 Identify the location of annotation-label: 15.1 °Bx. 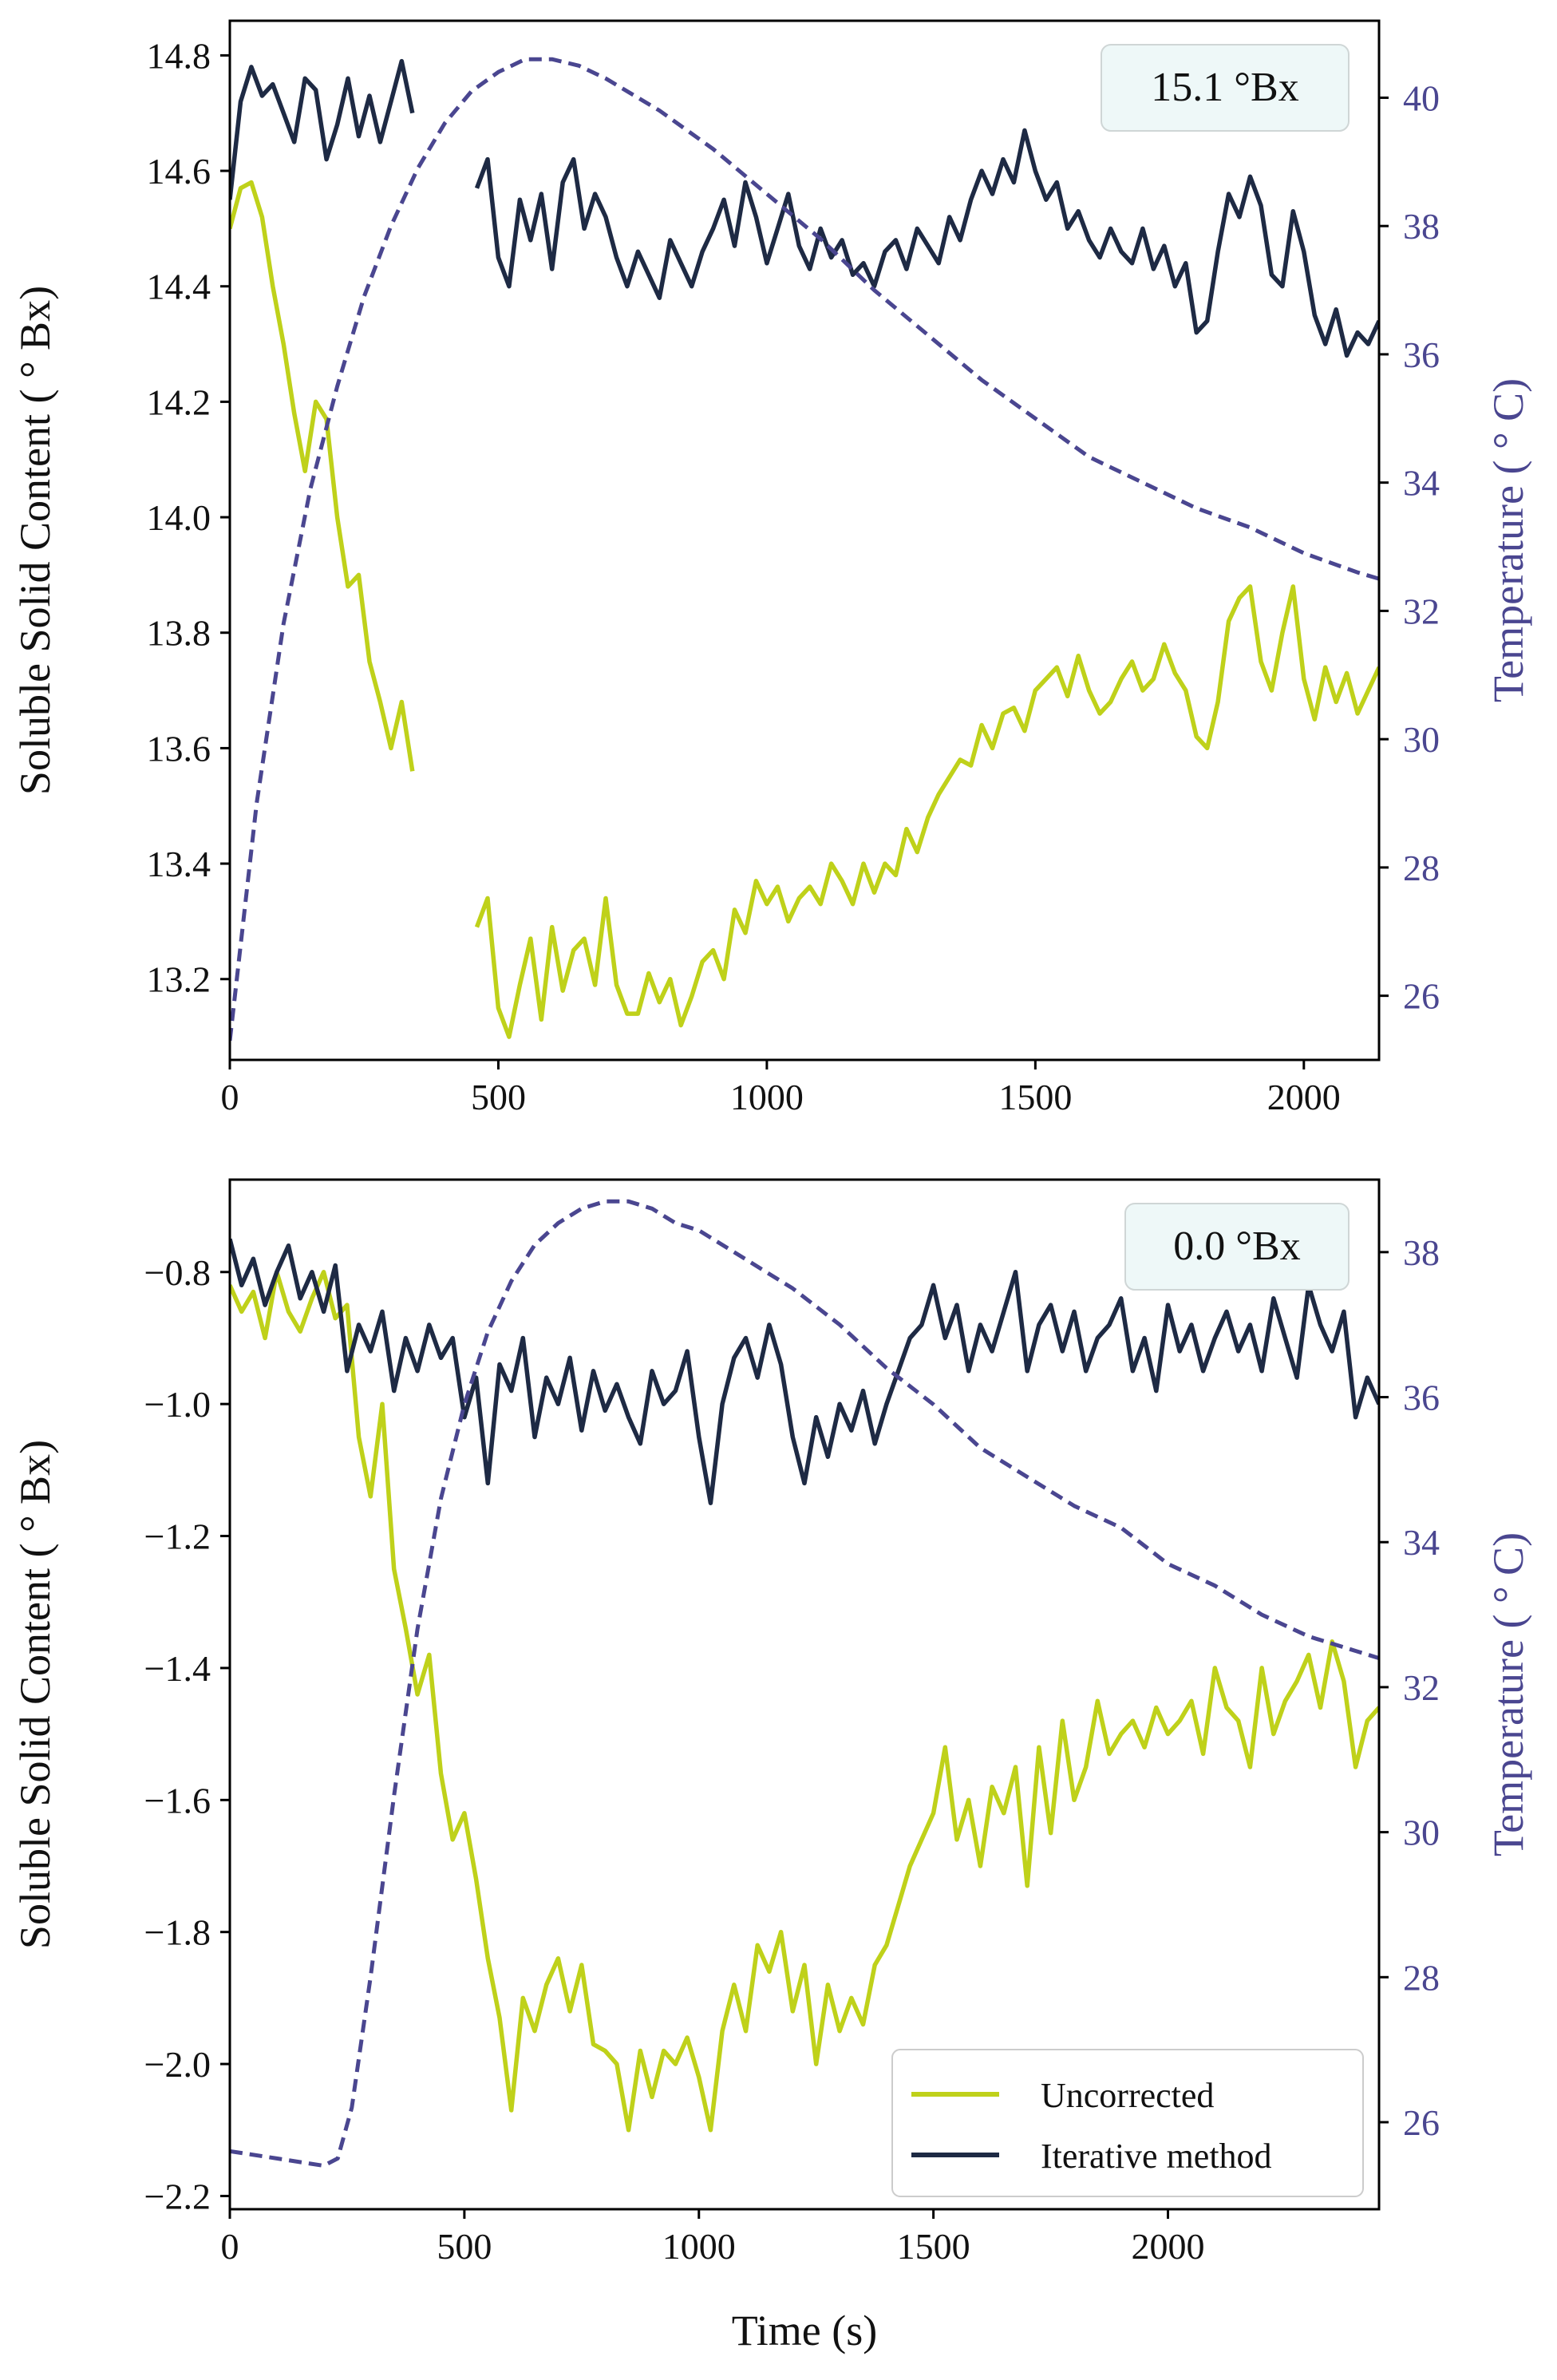
(1224, 87).